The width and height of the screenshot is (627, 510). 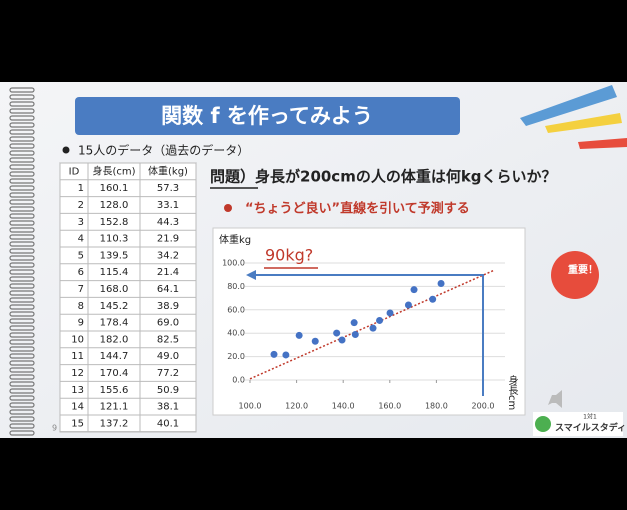 What do you see at coordinates (81, 239) in the screenshot?
I see `cell: 4` at bounding box center [81, 239].